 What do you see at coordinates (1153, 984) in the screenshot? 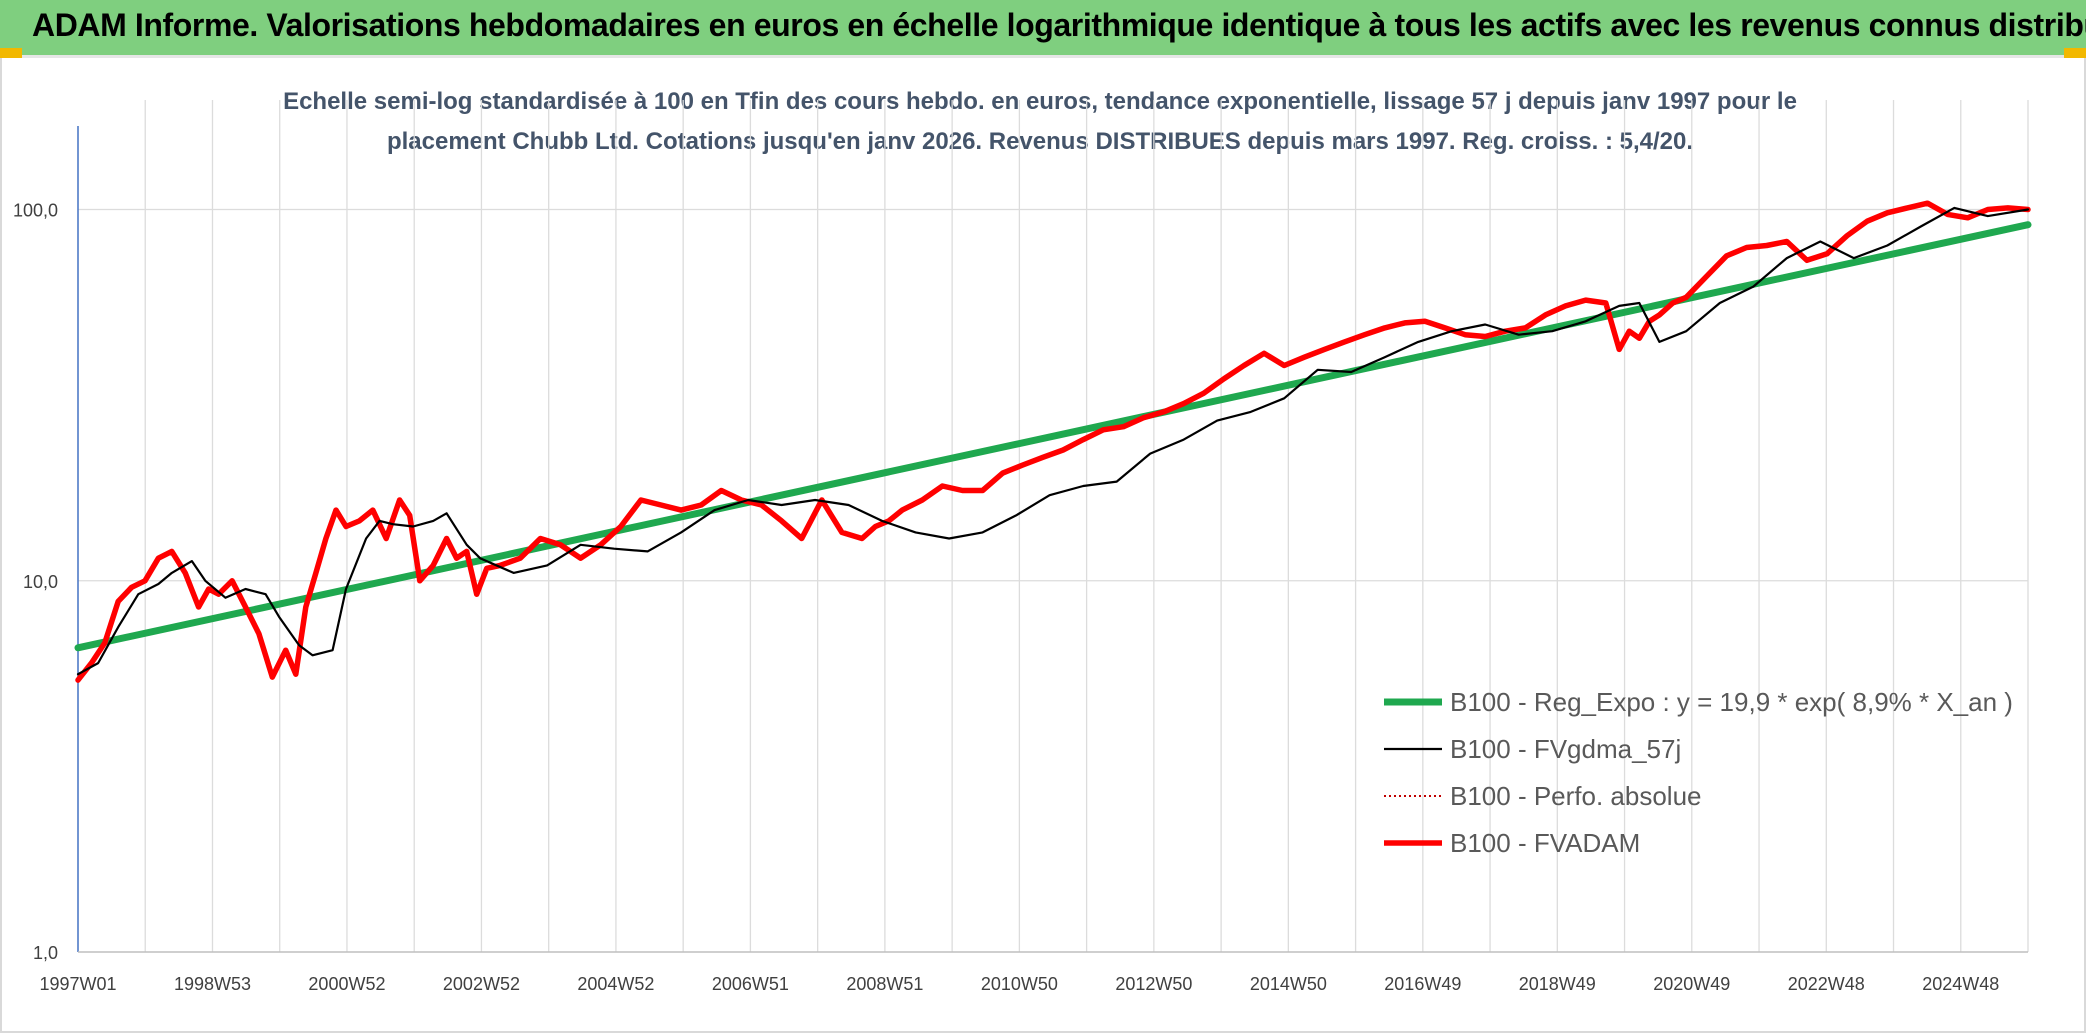
I see `x-tick-label: 2012W50` at bounding box center [1153, 984].